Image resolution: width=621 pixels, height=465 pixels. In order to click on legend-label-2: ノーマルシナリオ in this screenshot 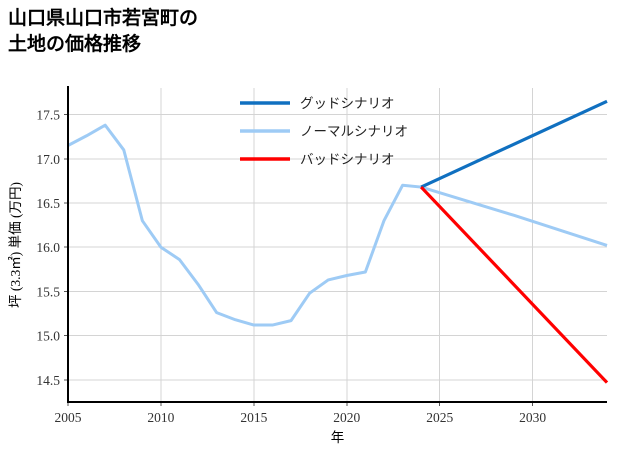, I will do `click(354, 131)`.